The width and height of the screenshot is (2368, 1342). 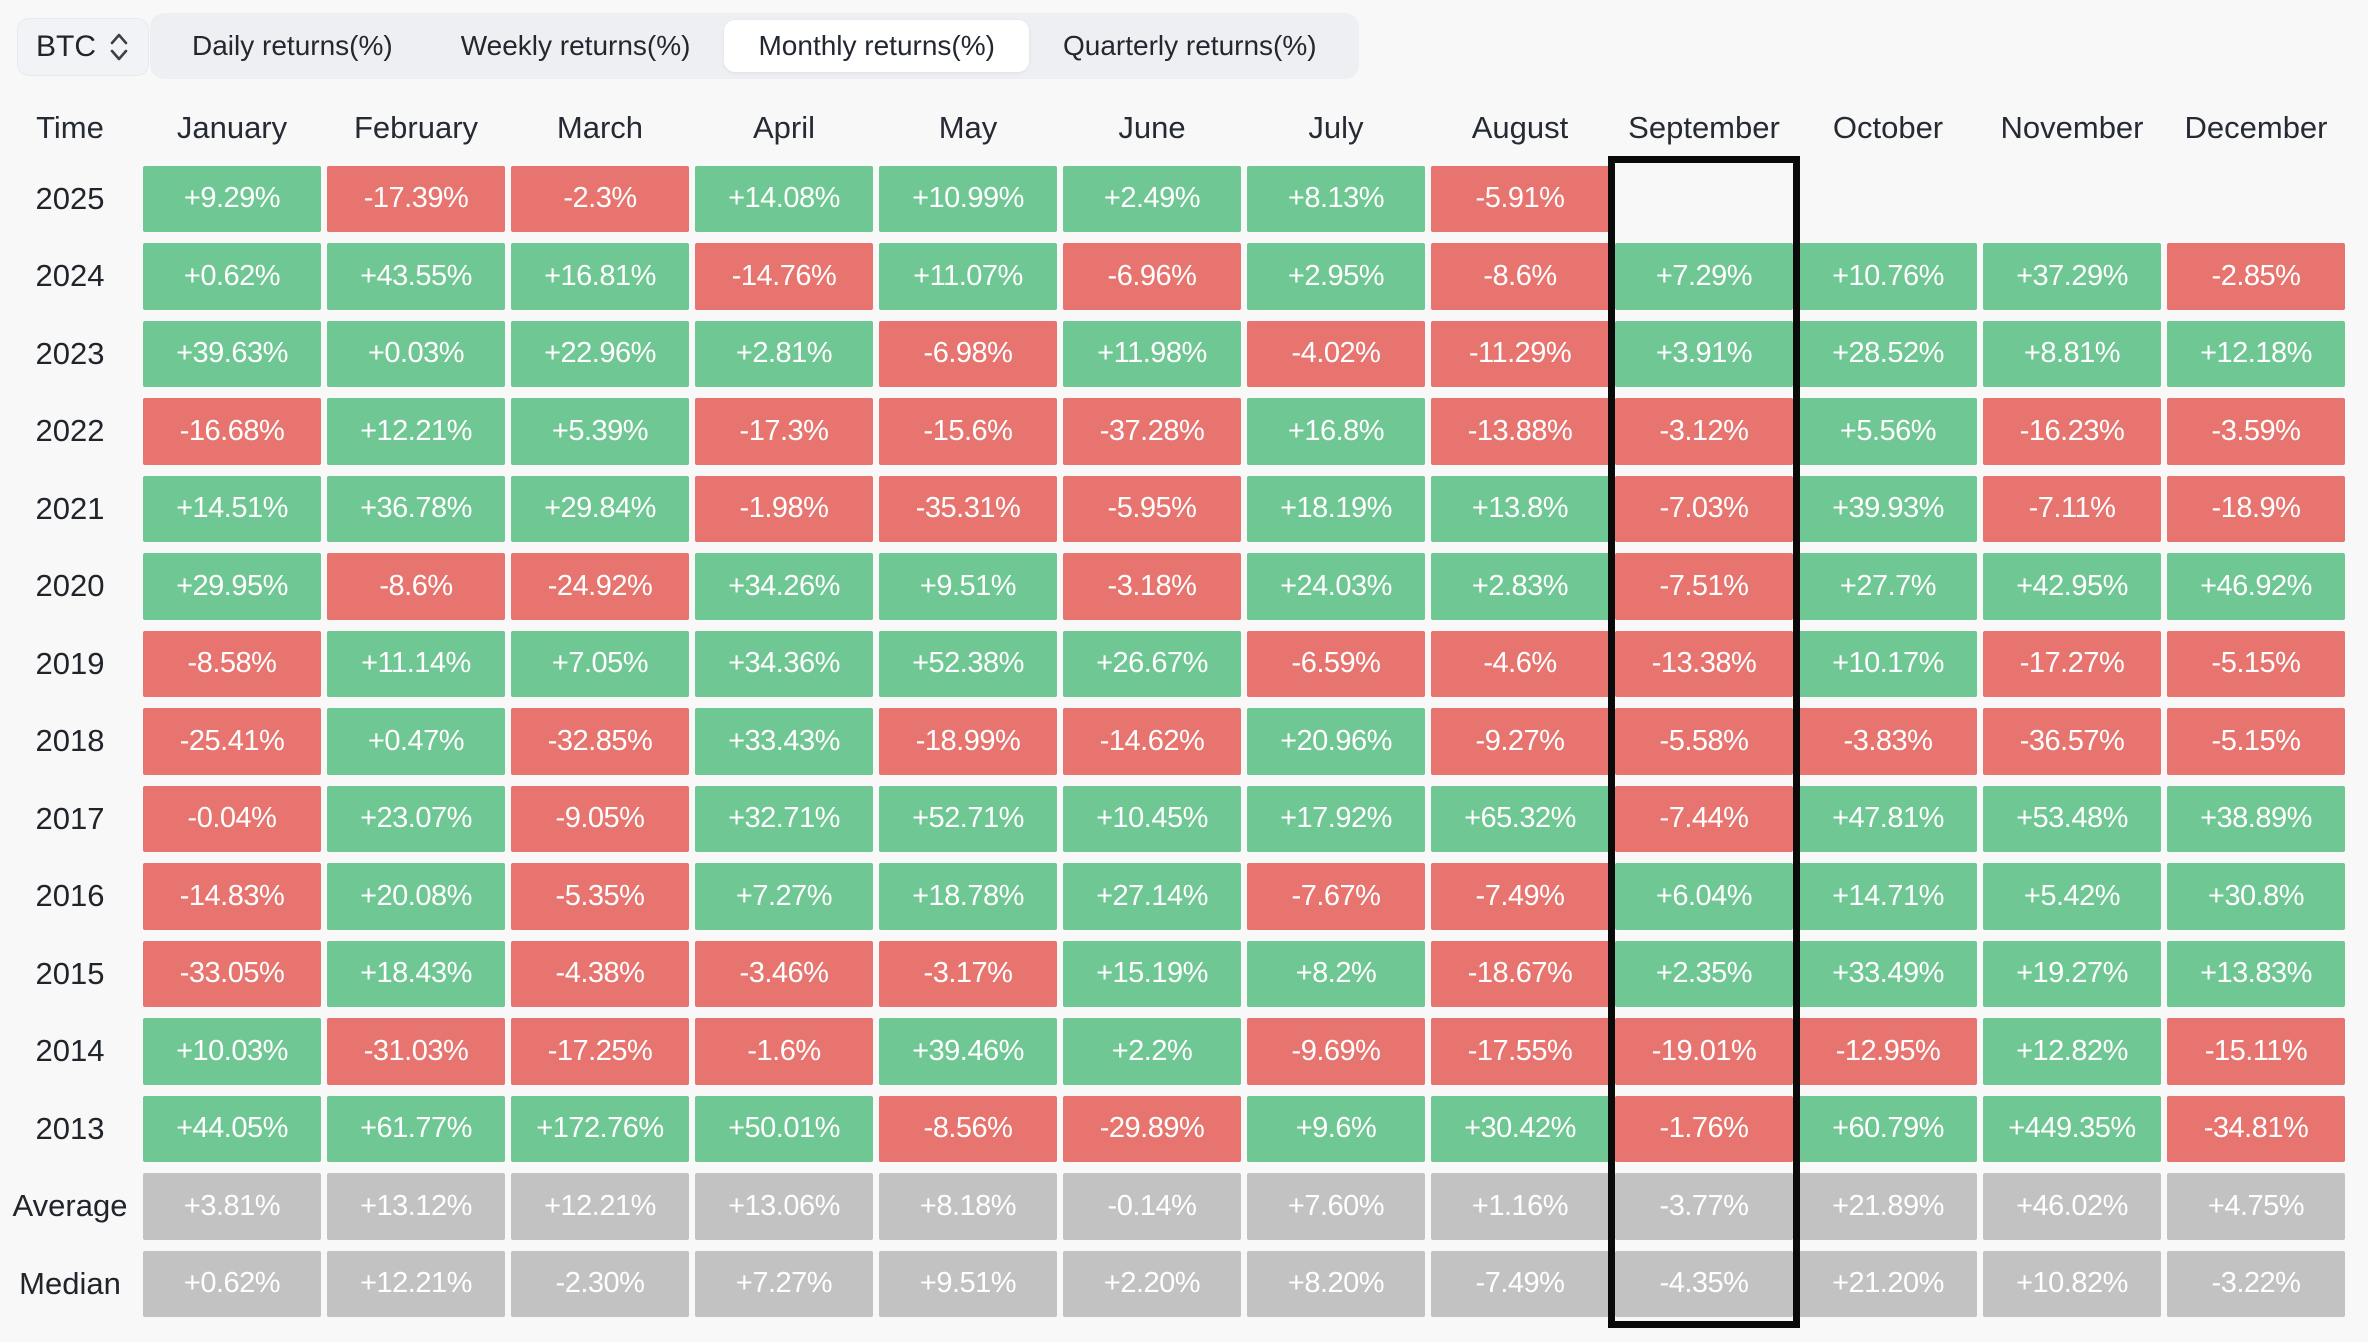 I want to click on cell-2024-may: +11.07%, so click(x=968, y=277).